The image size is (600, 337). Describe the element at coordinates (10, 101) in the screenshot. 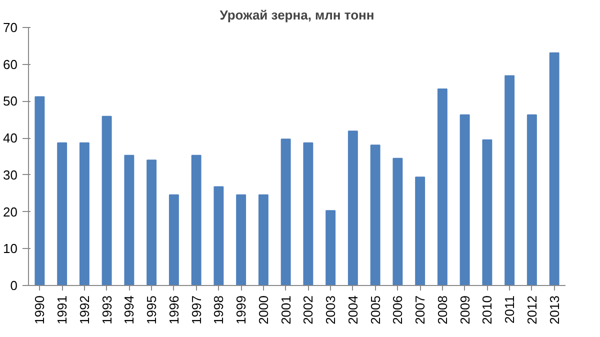

I see `y-tick-label: 50` at that location.